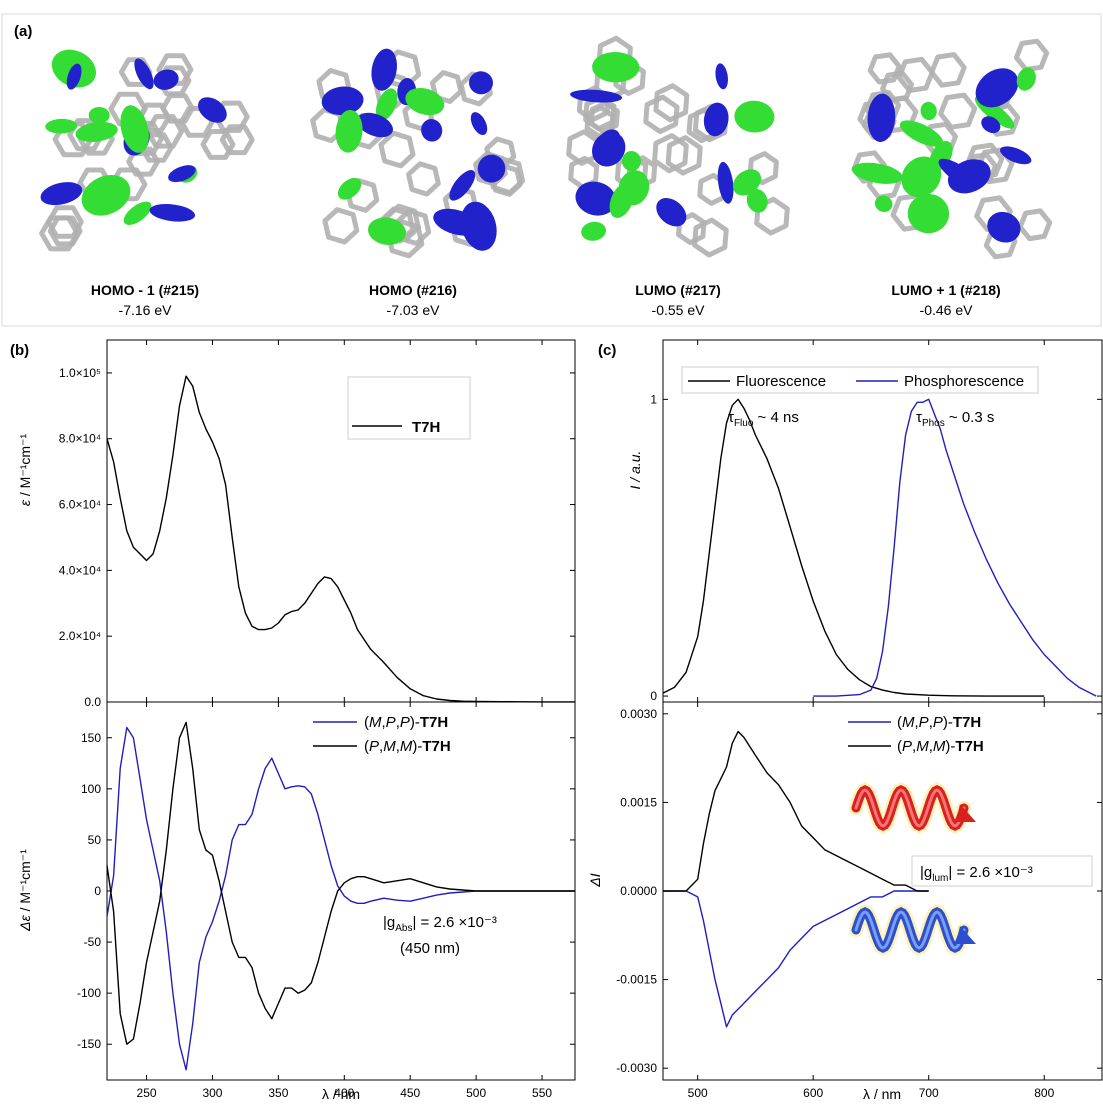  I want to click on plot-frame, so click(341, 521).